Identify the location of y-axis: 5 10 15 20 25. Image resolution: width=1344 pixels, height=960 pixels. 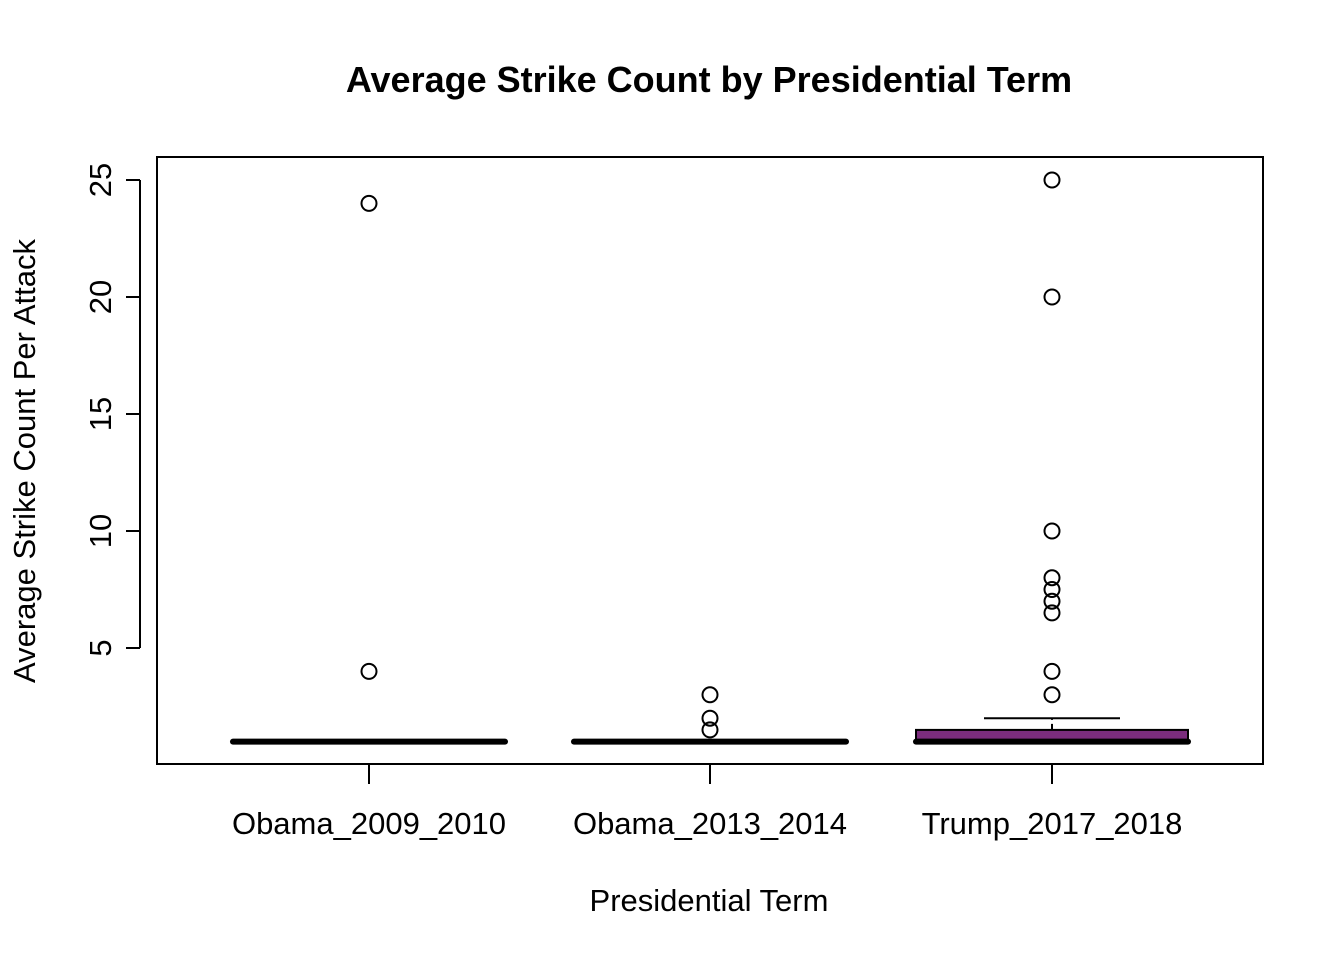
(112, 410).